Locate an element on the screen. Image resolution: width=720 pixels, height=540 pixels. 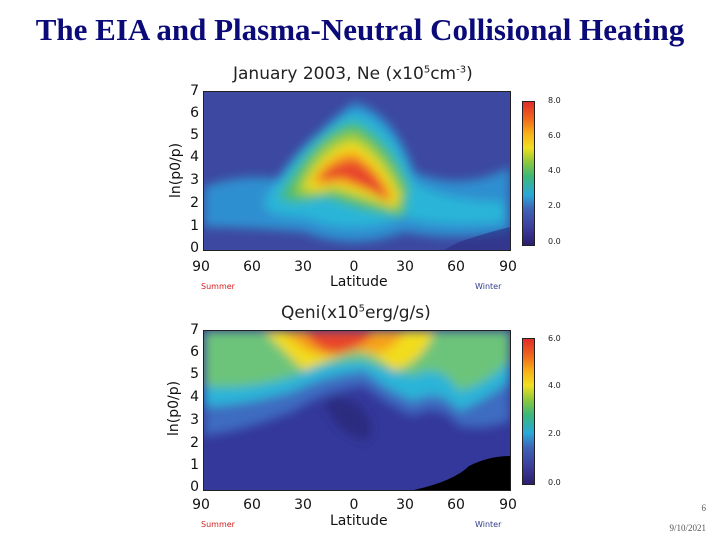
ne-winter-label: Winter is located at coordinates (488, 286).